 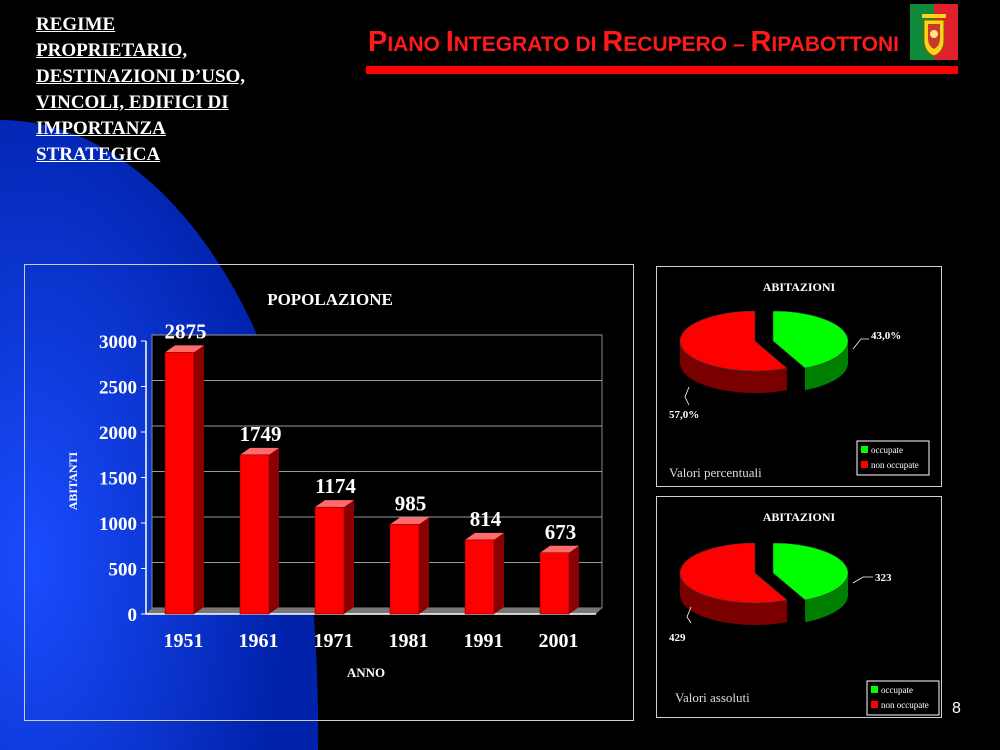 I want to click on bar-data-label: 814, so click(x=486, y=519).